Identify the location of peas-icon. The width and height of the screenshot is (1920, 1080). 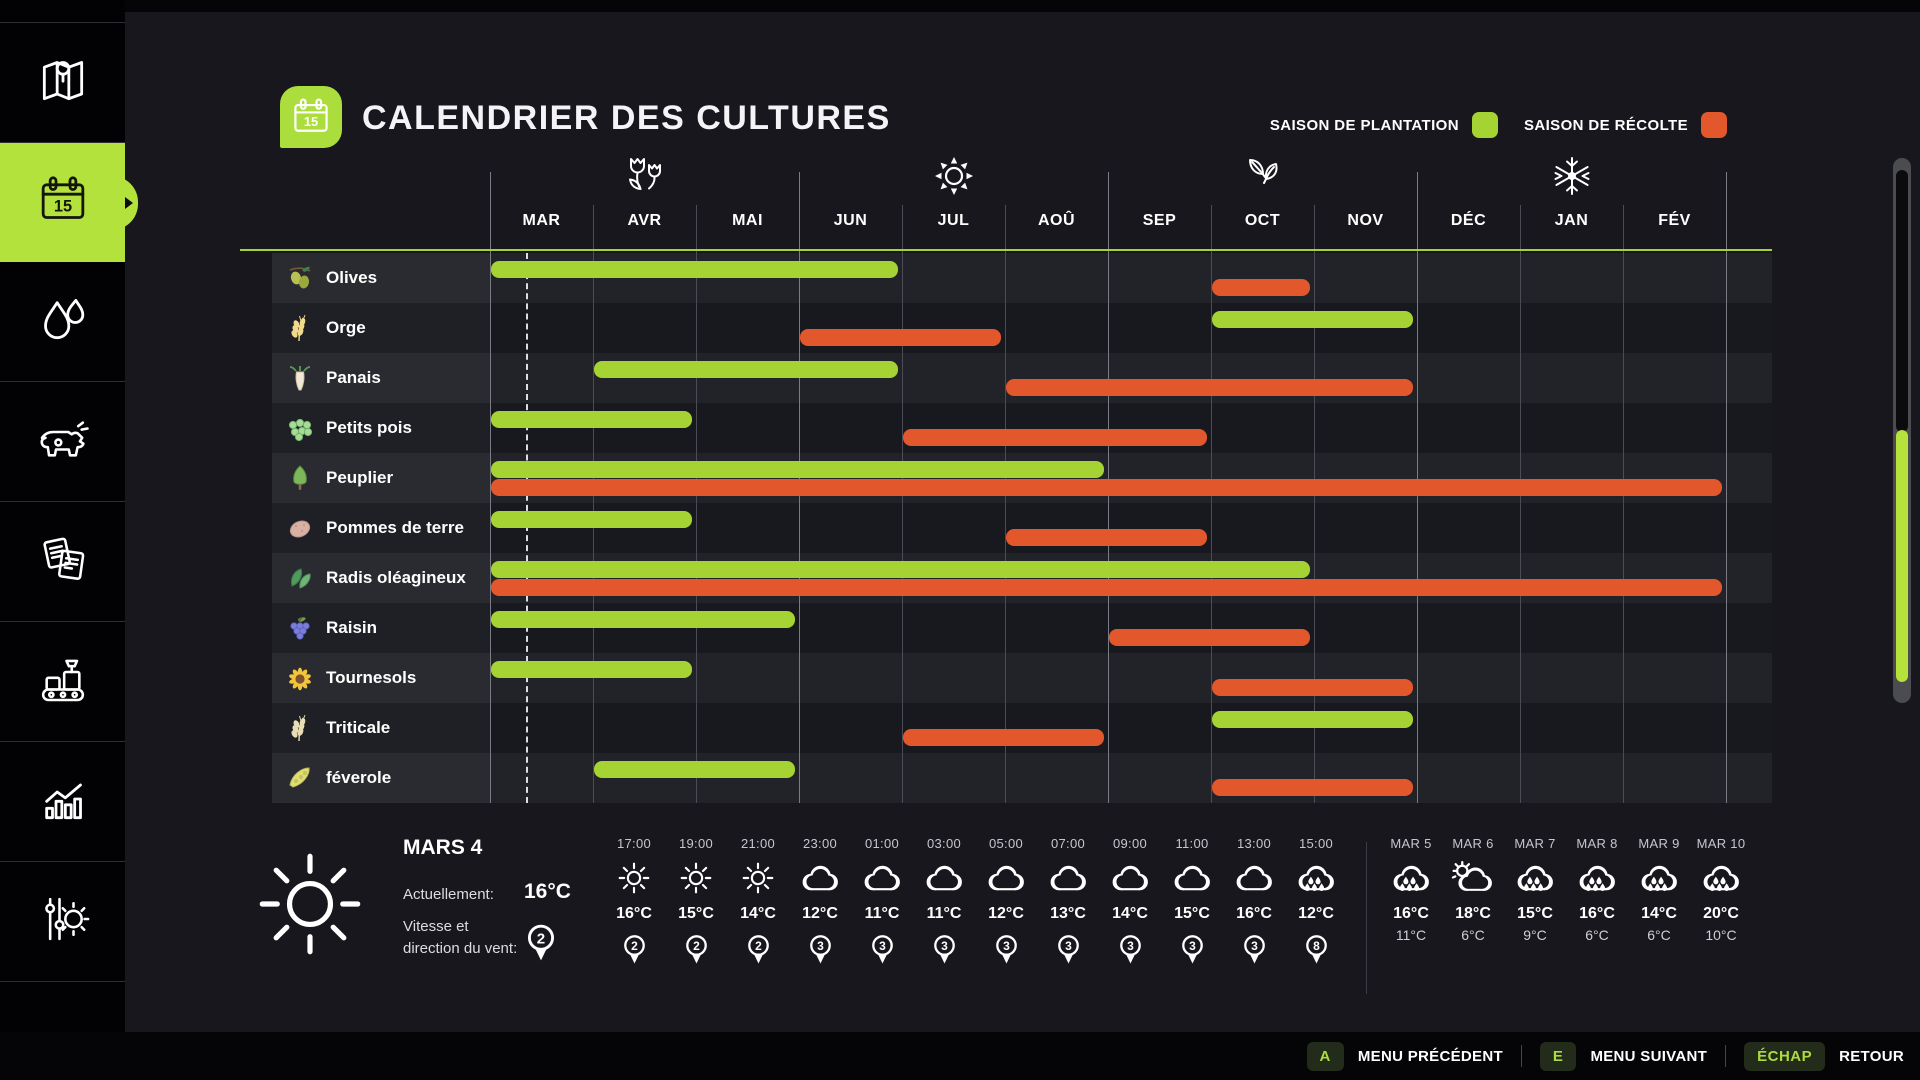
(300, 428).